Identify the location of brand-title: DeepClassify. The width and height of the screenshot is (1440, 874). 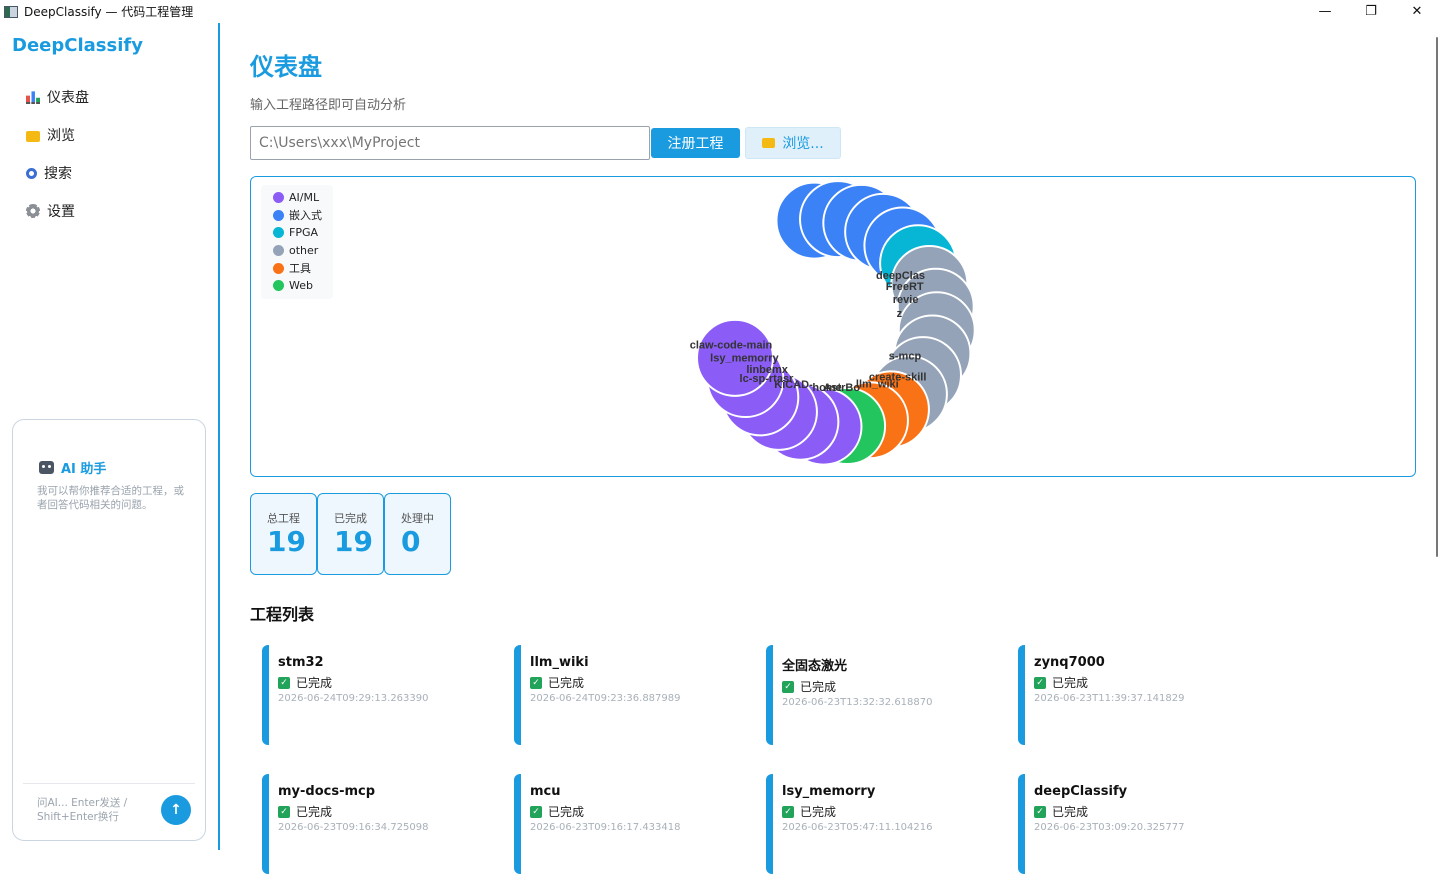
(77, 45).